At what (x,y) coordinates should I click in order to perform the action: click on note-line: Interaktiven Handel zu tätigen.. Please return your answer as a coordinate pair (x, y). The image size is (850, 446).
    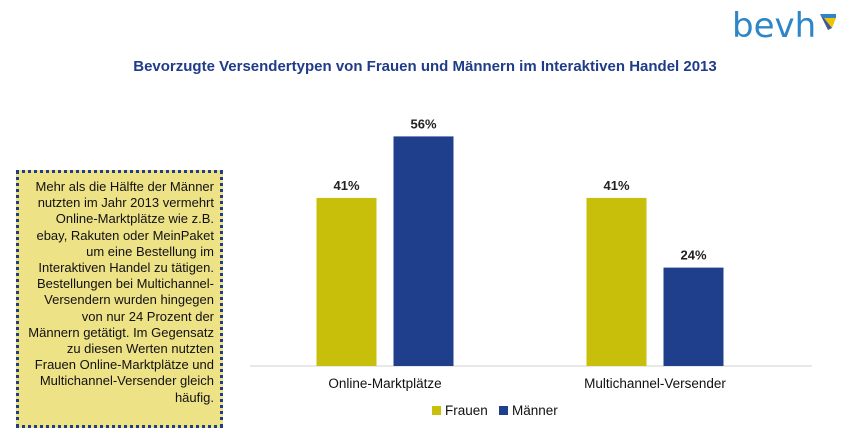
    Looking at the image, I should click on (126, 268).